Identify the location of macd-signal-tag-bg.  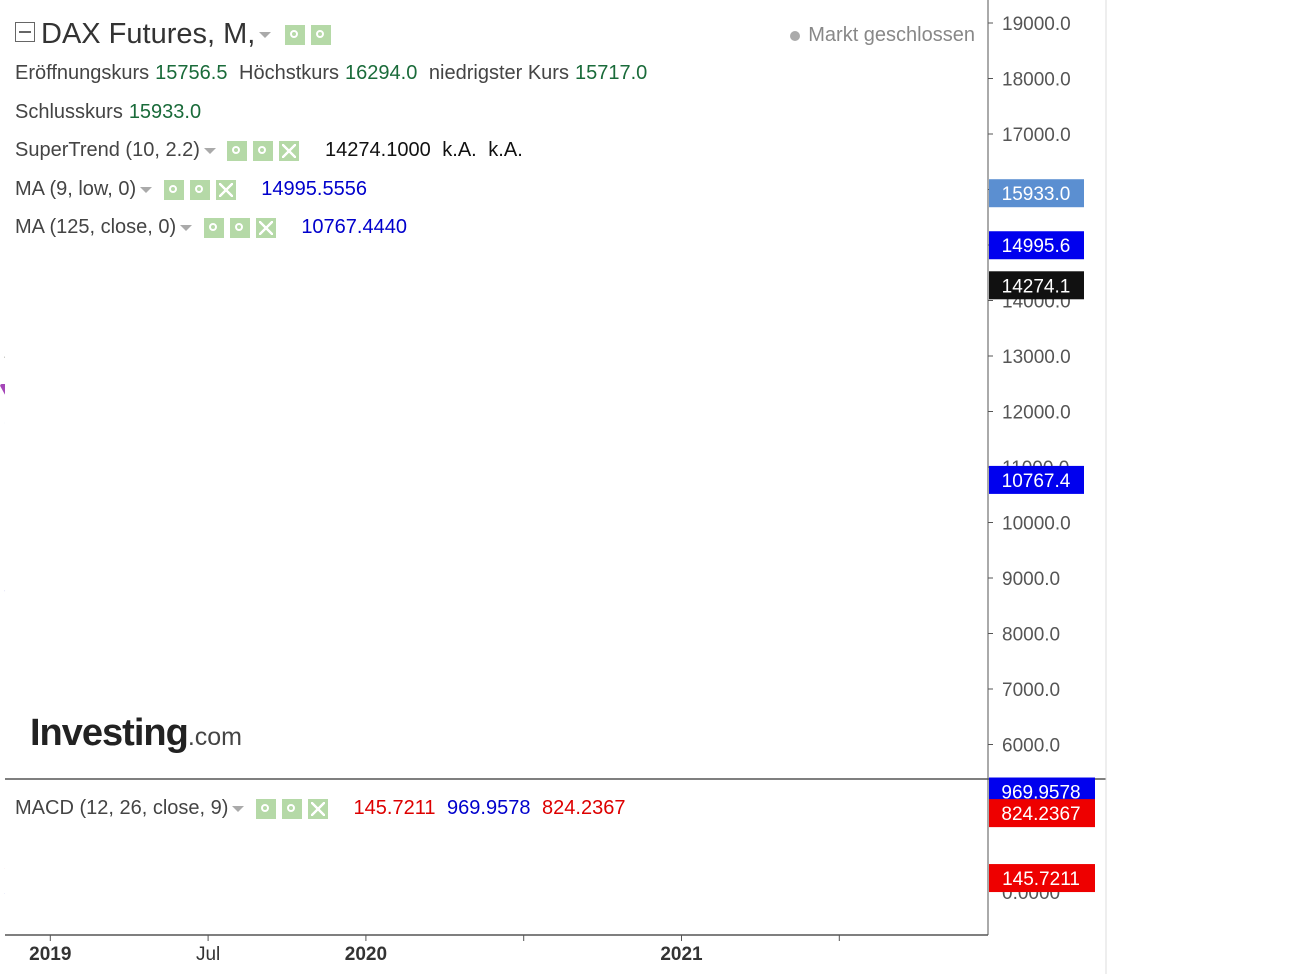
(1042, 813).